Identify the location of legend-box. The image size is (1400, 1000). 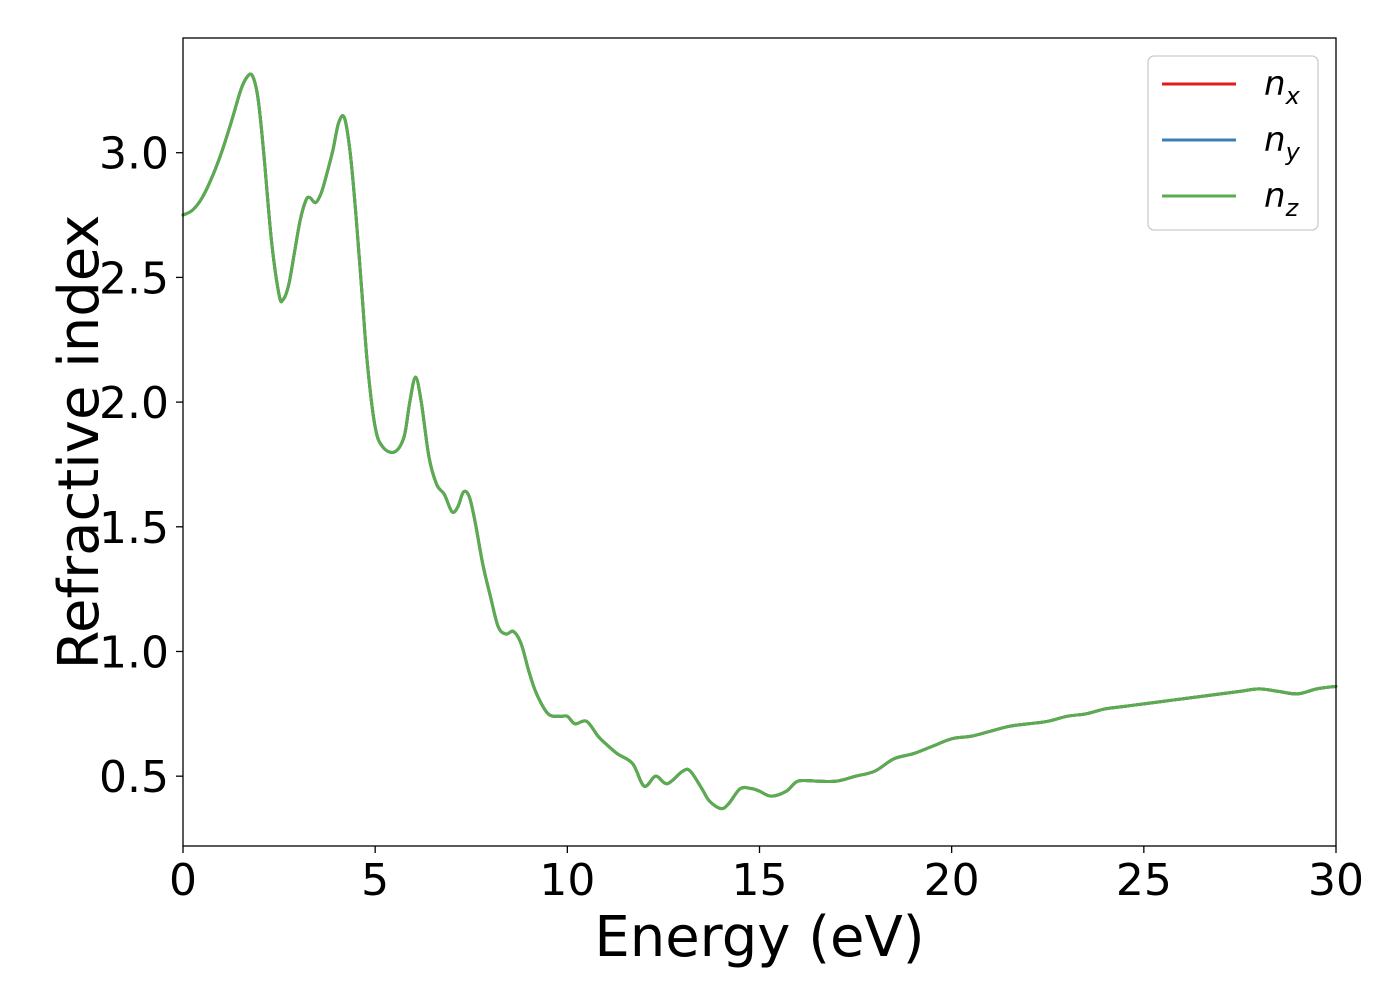
(1233, 143).